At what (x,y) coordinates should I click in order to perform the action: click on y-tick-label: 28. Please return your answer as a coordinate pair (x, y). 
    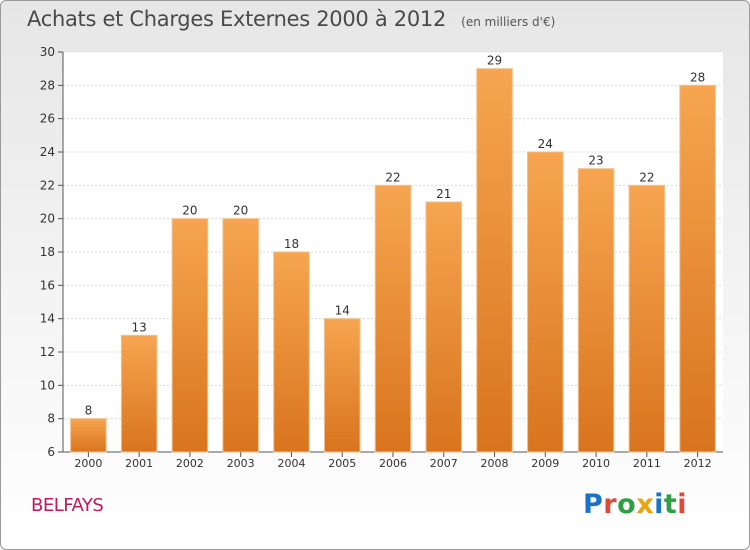
    Looking at the image, I should click on (47, 85).